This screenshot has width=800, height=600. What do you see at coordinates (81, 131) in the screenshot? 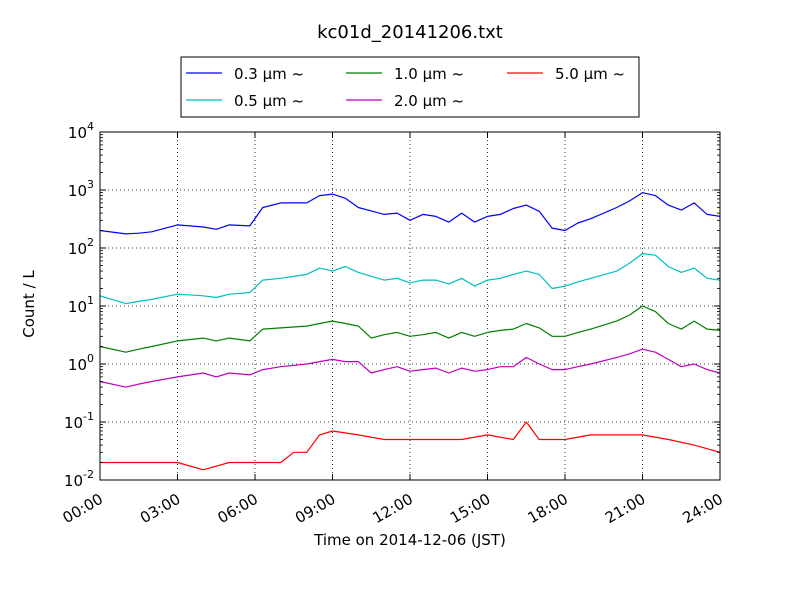
I see `y-tick-label: 10⁴` at bounding box center [81, 131].